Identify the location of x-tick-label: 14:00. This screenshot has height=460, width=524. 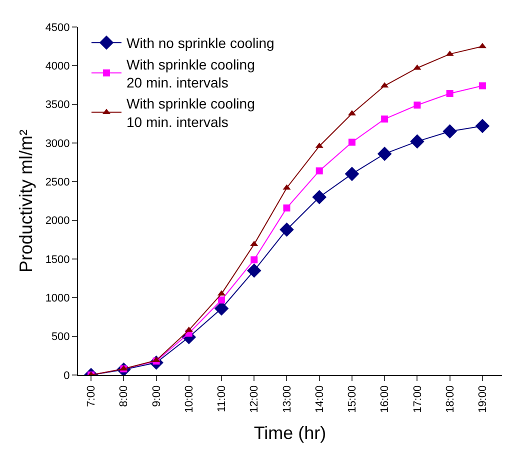
(320, 399).